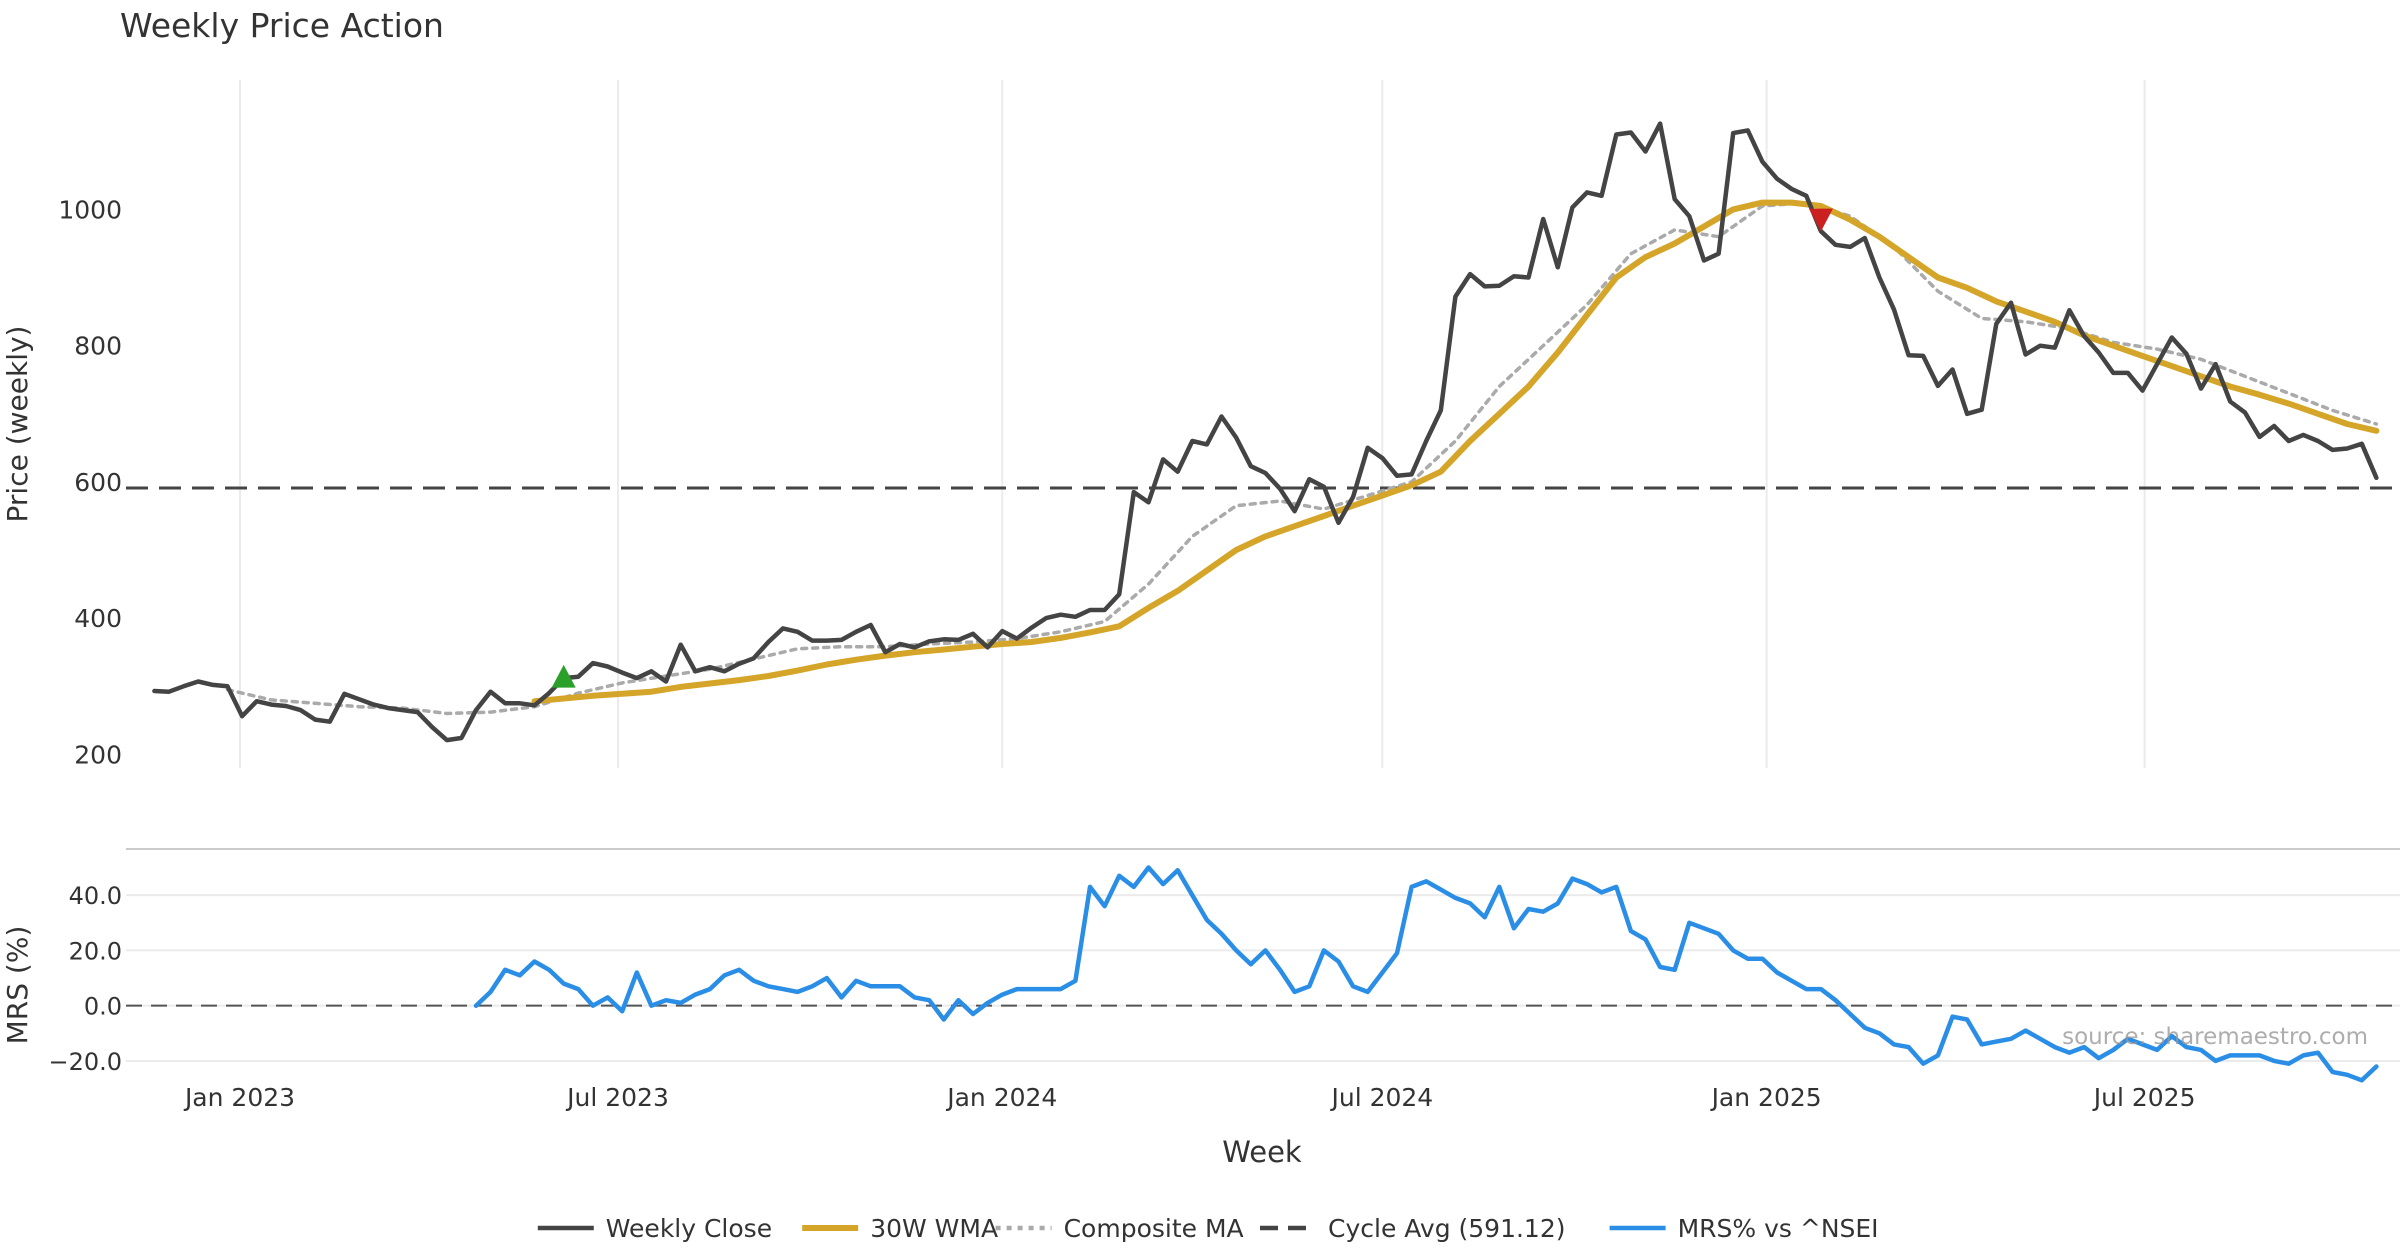  Describe the element at coordinates (85, 979) in the screenshot. I see `mrs-y-ticks: 40.0 20.0 0.0 −20.0` at that location.